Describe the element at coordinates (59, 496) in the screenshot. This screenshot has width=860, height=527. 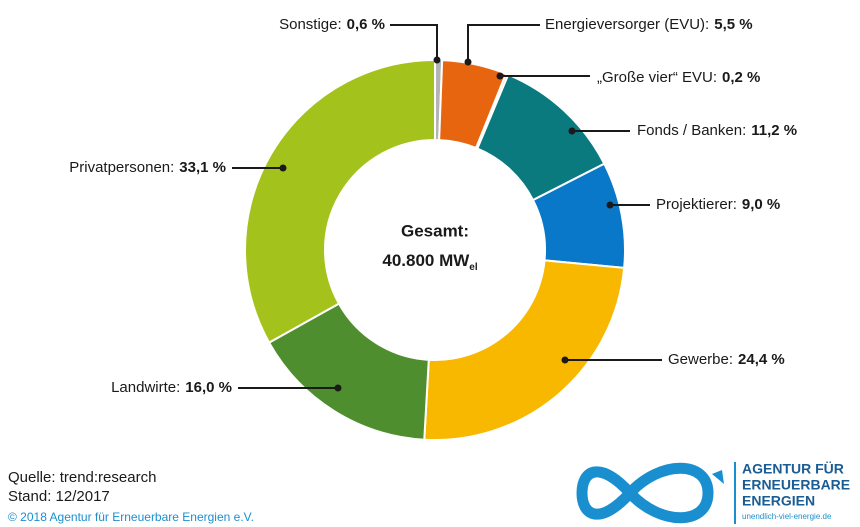
I see `date: Stand: 12/2017` at that location.